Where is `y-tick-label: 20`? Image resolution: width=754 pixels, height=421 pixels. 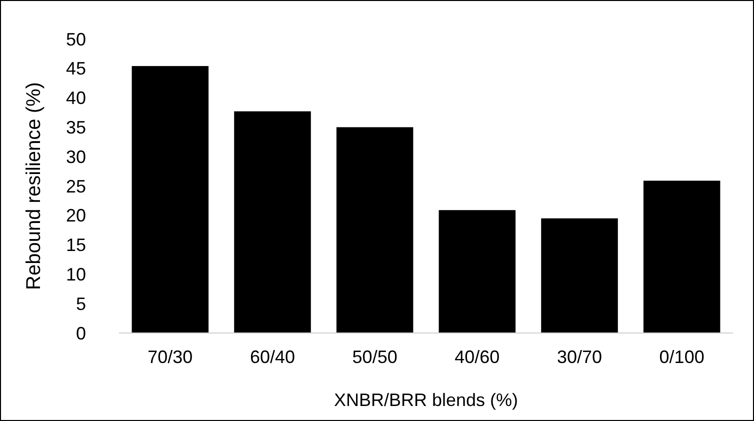 y-tick-label: 20 is located at coordinates (76, 216).